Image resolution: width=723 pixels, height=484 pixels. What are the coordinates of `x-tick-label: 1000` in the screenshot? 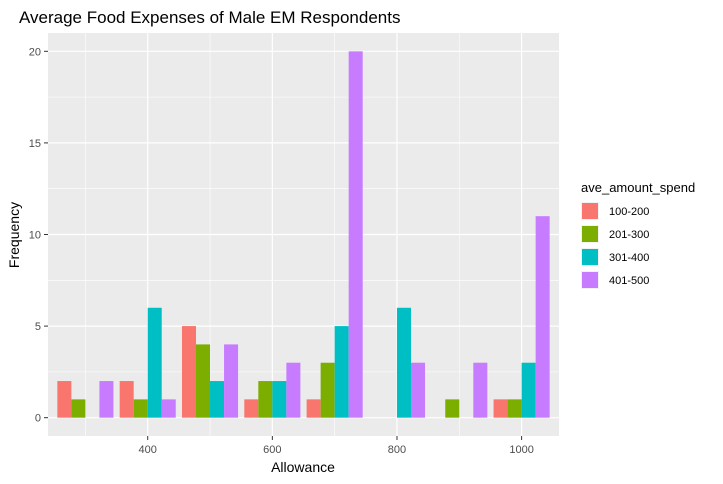 It's located at (521, 450).